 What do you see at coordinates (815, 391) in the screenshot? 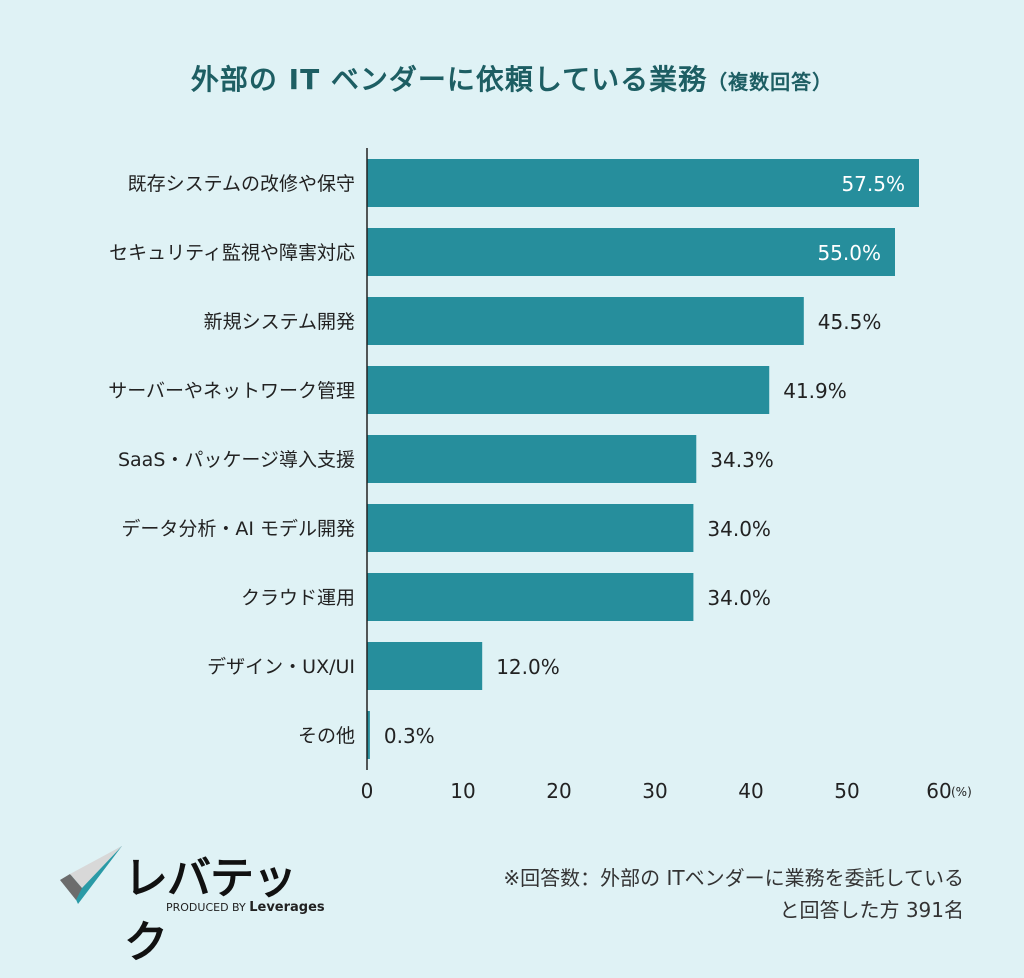
I see `value-label: 41.9%` at bounding box center [815, 391].